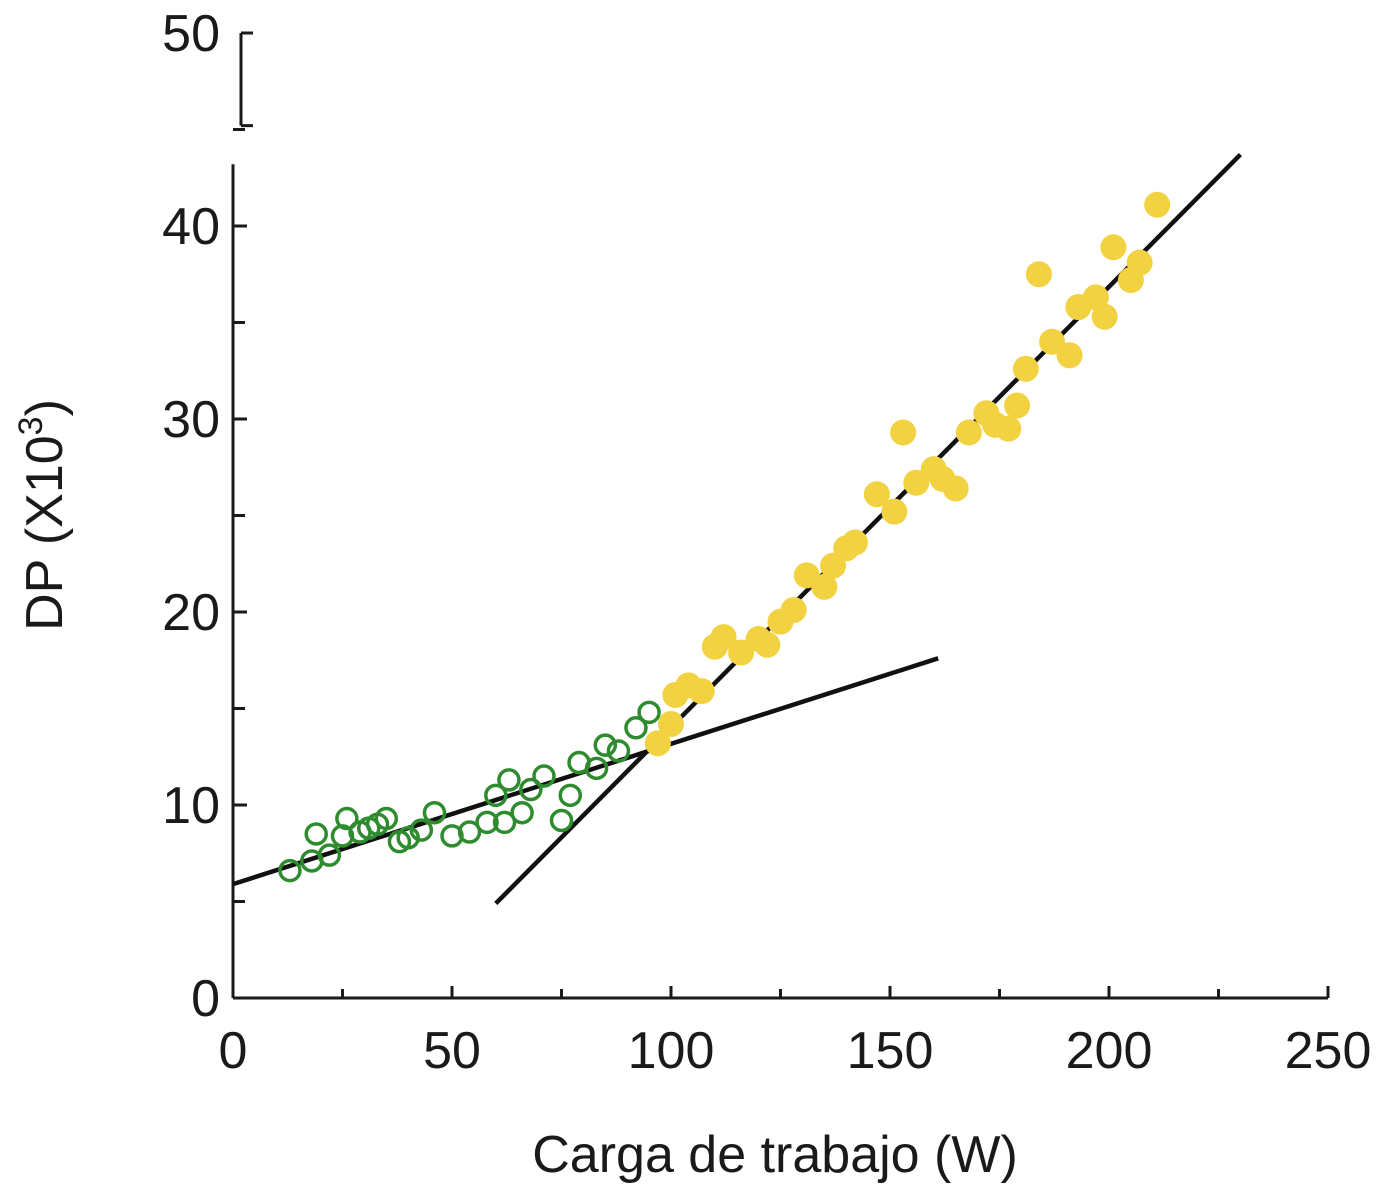  I want to click on y-axis-title: DP (X103), so click(43, 515).